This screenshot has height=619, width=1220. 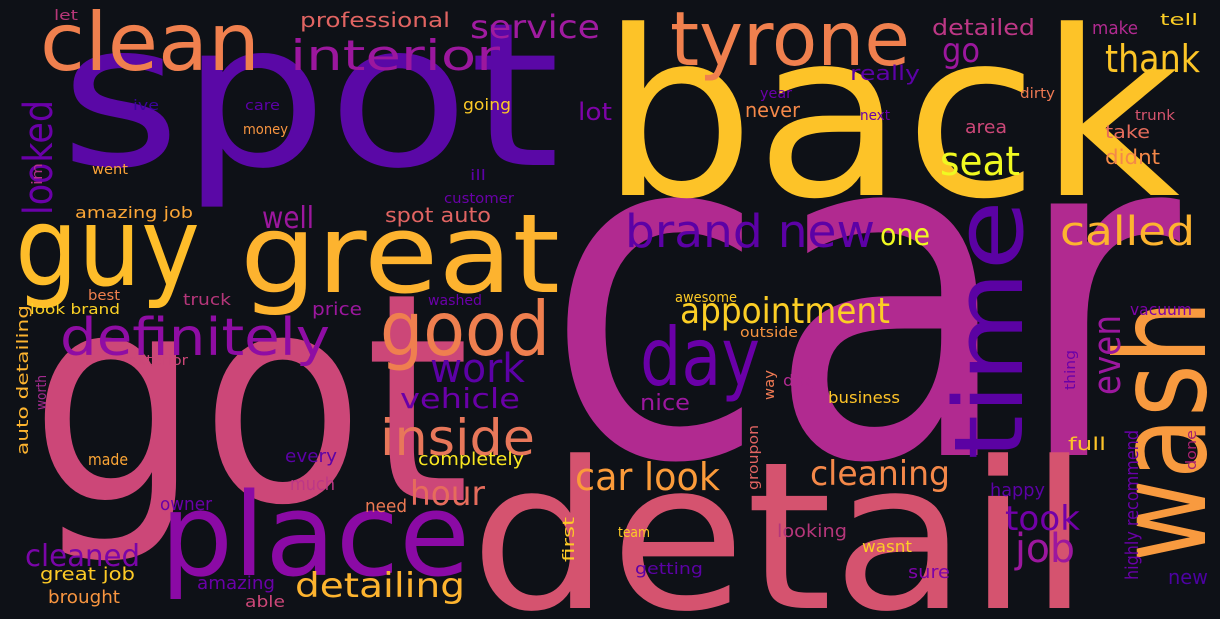 What do you see at coordinates (750, 231) in the screenshot?
I see `word: brand new` at bounding box center [750, 231].